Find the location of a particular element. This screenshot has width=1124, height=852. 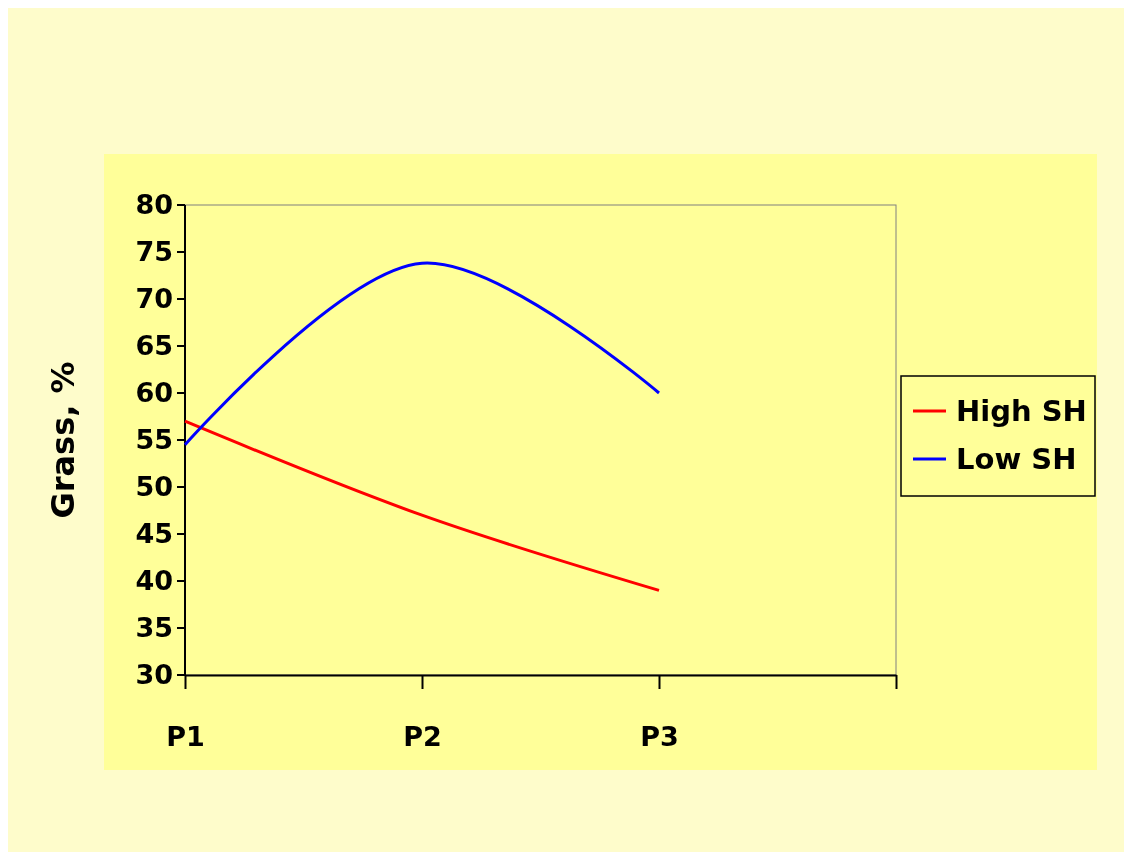

y-tick-label: 80 is located at coordinates (154, 205).